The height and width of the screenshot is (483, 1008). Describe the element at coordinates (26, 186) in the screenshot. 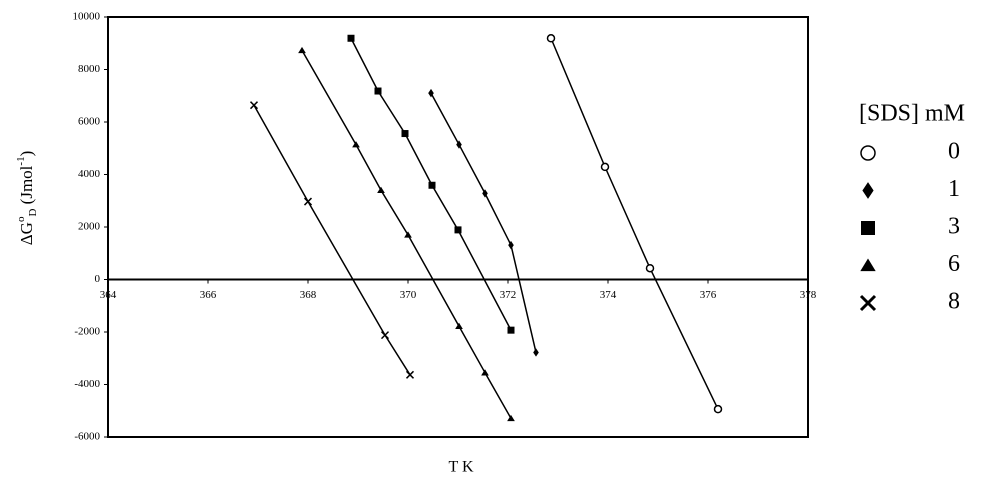

I see `y-label-part: (Jmol` at that location.